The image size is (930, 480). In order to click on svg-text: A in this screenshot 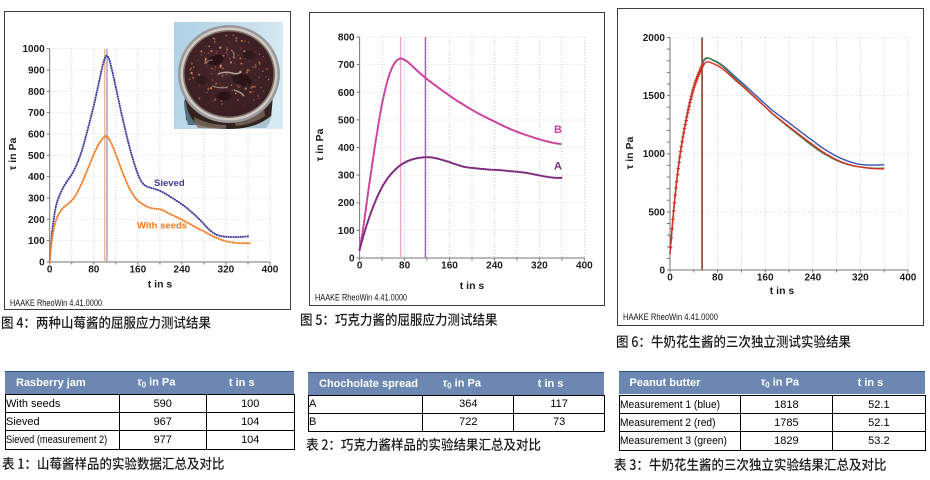, I will do `click(558, 167)`.